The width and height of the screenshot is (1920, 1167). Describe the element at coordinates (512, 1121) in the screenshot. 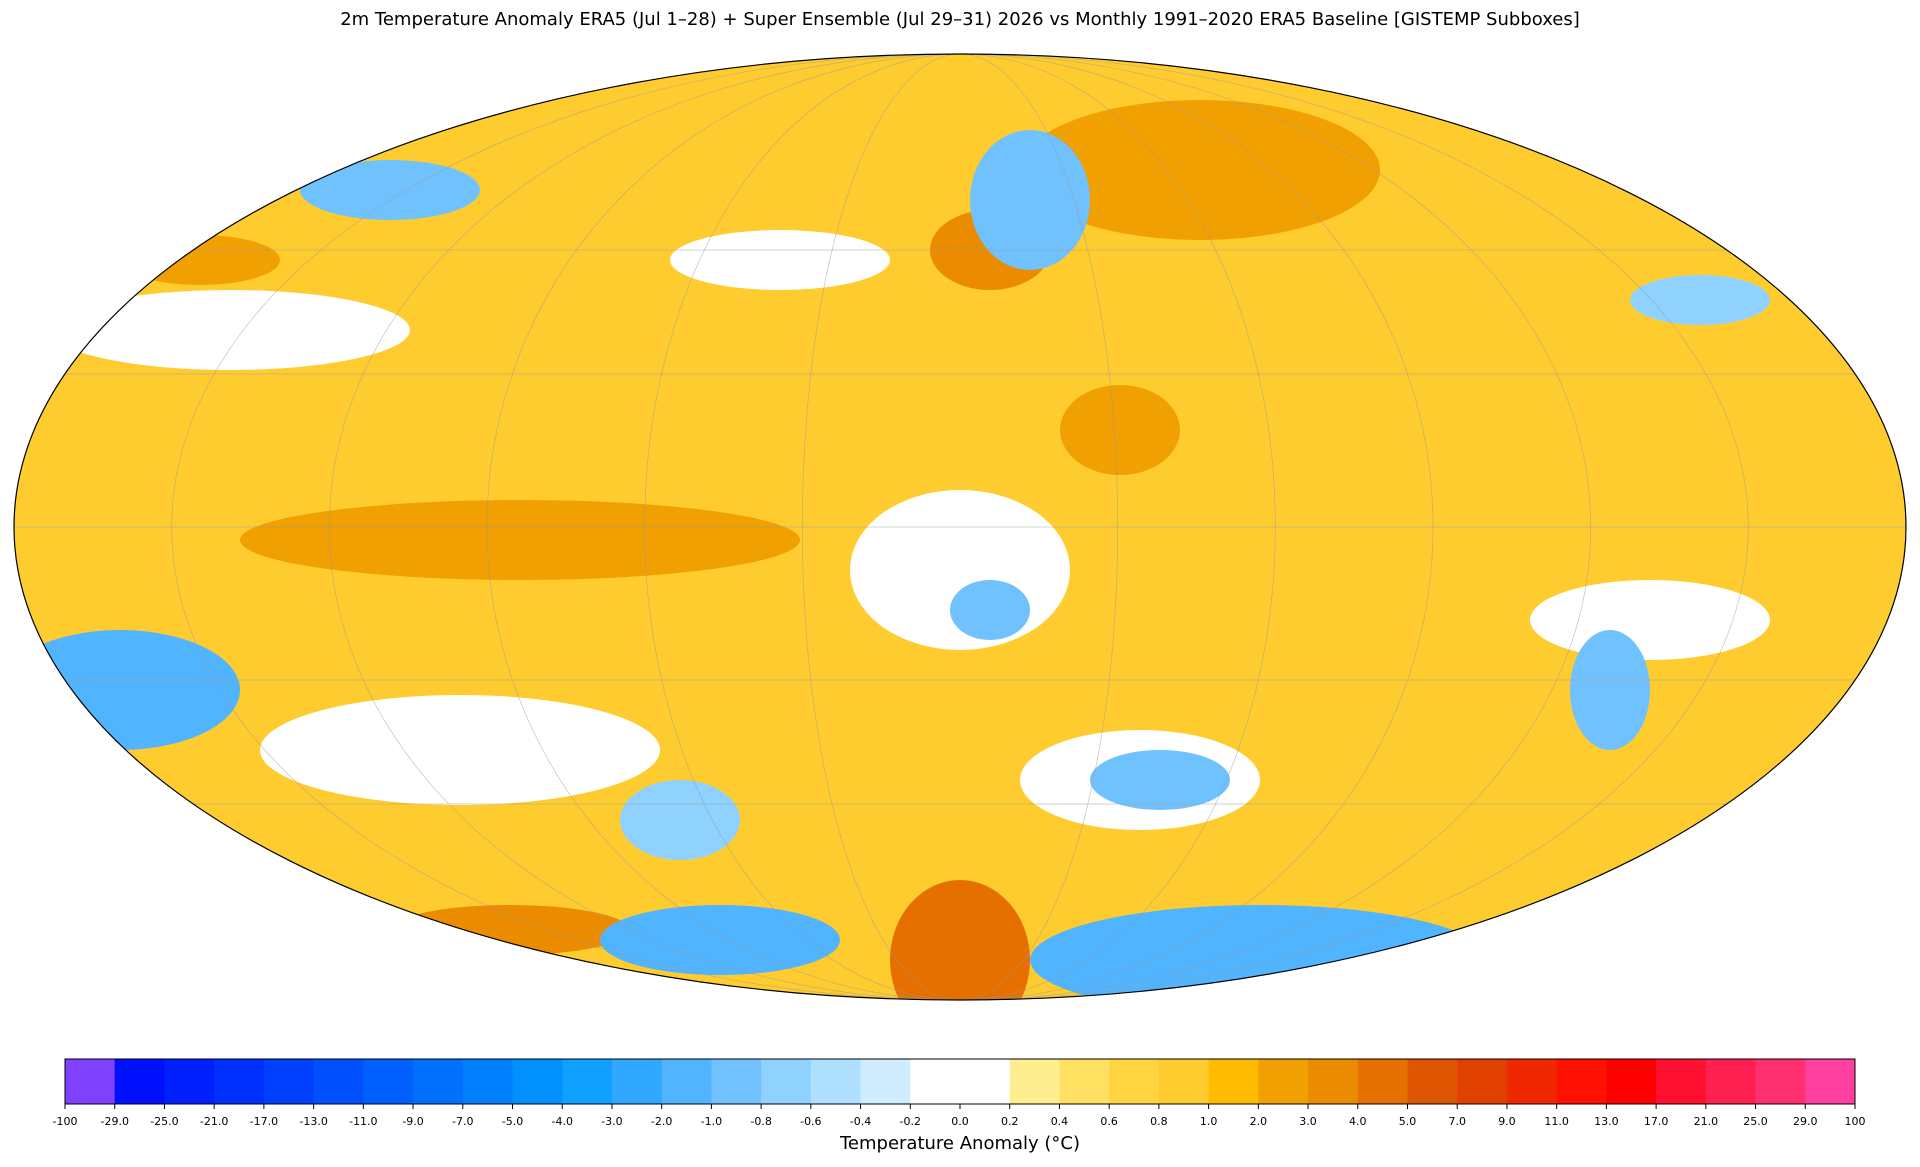

I see `colorbar-tick-label: -5.0` at that location.